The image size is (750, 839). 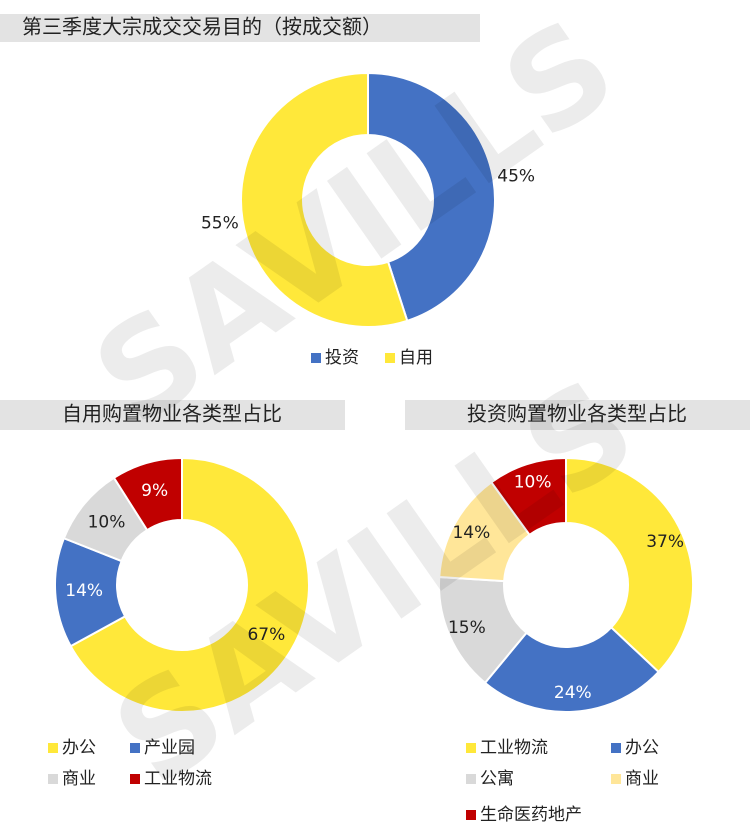 What do you see at coordinates (169, 748) in the screenshot?
I see `legend-label: 产业园` at bounding box center [169, 748].